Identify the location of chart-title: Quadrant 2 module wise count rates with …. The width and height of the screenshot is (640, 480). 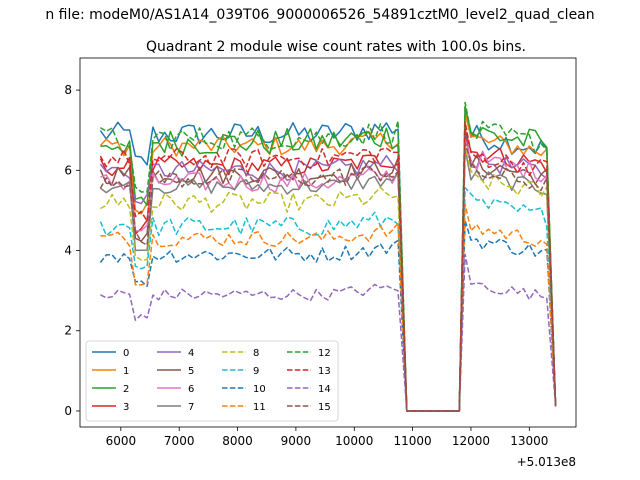
(336, 47).